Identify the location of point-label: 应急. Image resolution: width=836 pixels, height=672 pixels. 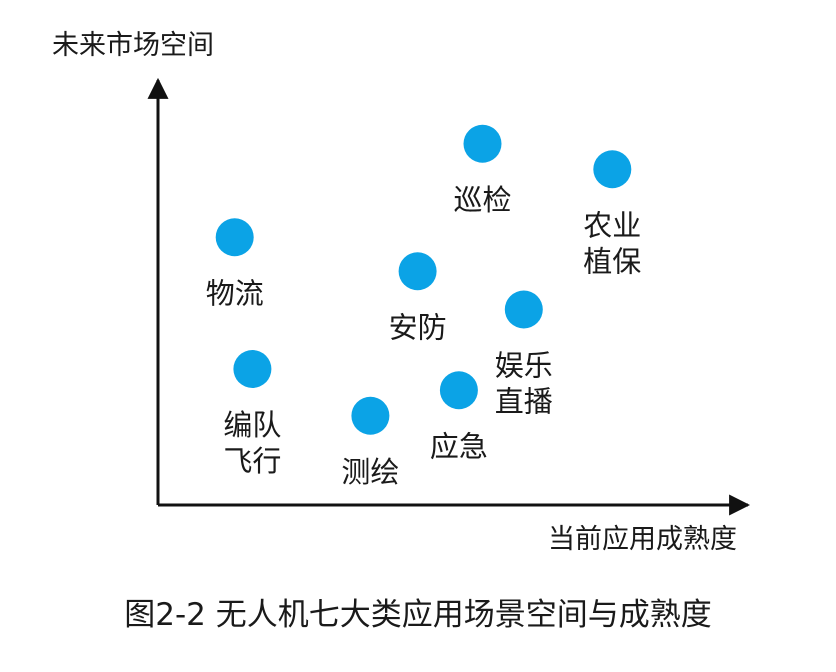
(459, 446).